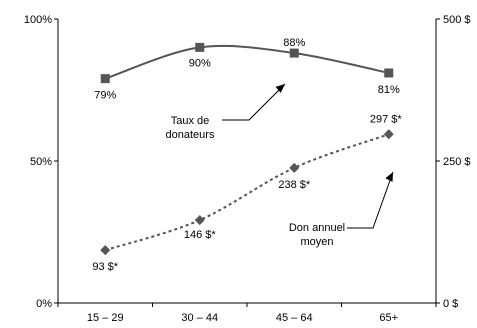 The image size is (477, 328). Describe the element at coordinates (190, 135) in the screenshot. I see `series-callout-label: donateurs` at that location.